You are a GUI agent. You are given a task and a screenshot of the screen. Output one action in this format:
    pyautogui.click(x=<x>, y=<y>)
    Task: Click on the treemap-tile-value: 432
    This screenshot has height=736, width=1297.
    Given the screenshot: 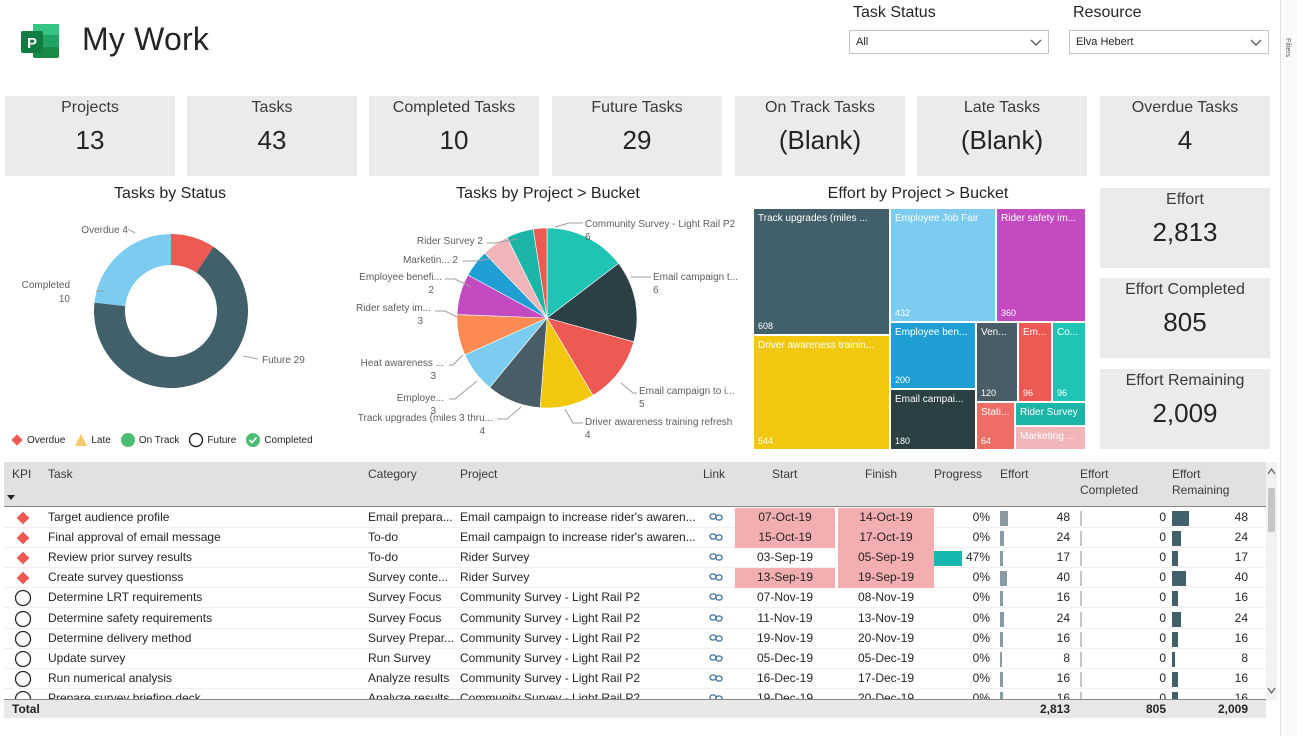 What is the action you would take?
    pyautogui.click(x=903, y=313)
    